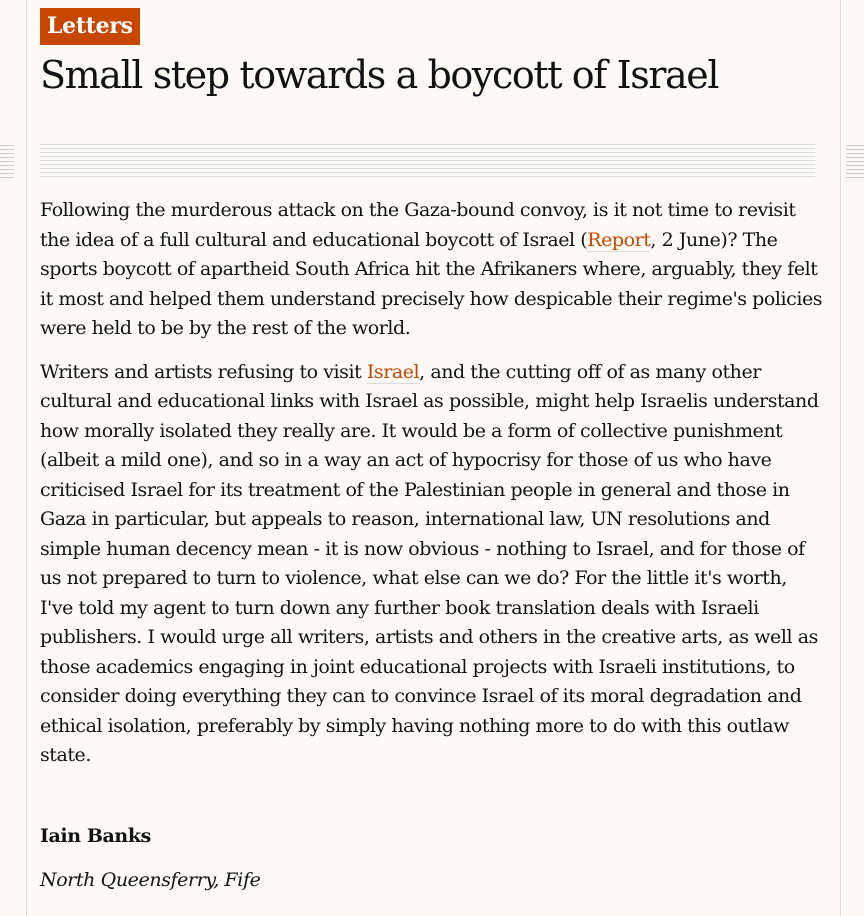 Image resolution: width=864 pixels, height=916 pixels. What do you see at coordinates (855, 162) in the screenshot?
I see `right-edge-lines` at bounding box center [855, 162].